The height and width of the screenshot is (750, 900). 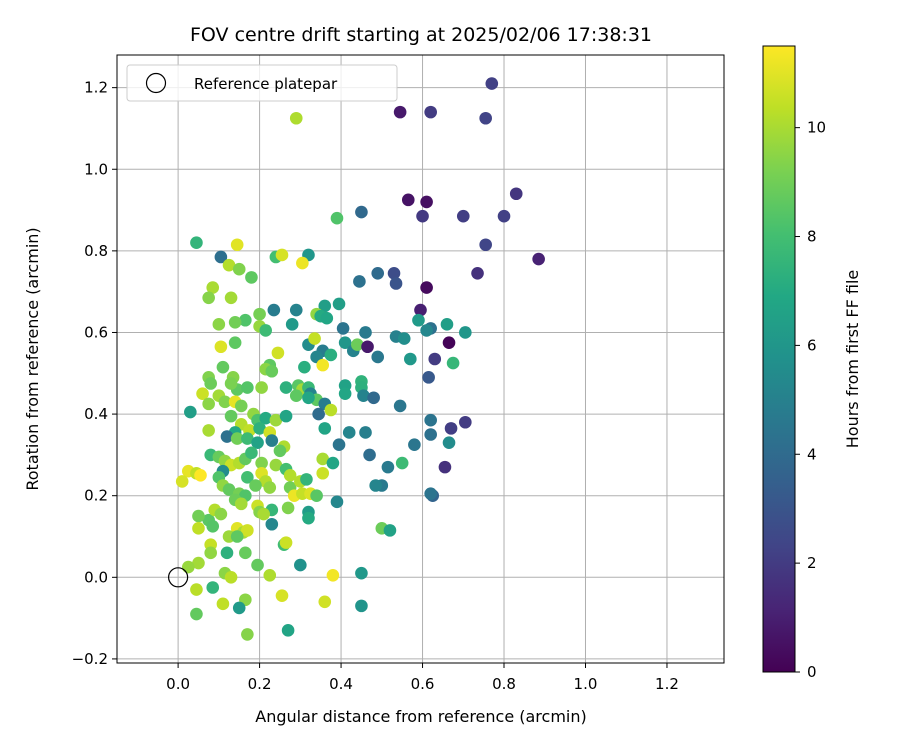 I want to click on y-tick-label: −0.2, so click(x=90, y=659).